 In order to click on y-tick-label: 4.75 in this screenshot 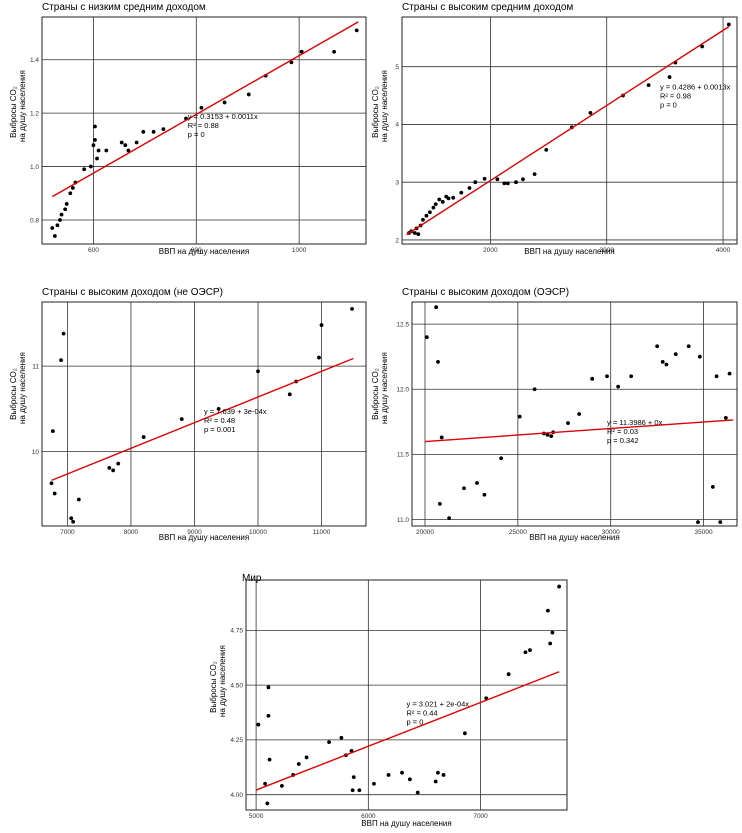, I will do `click(236, 631)`.